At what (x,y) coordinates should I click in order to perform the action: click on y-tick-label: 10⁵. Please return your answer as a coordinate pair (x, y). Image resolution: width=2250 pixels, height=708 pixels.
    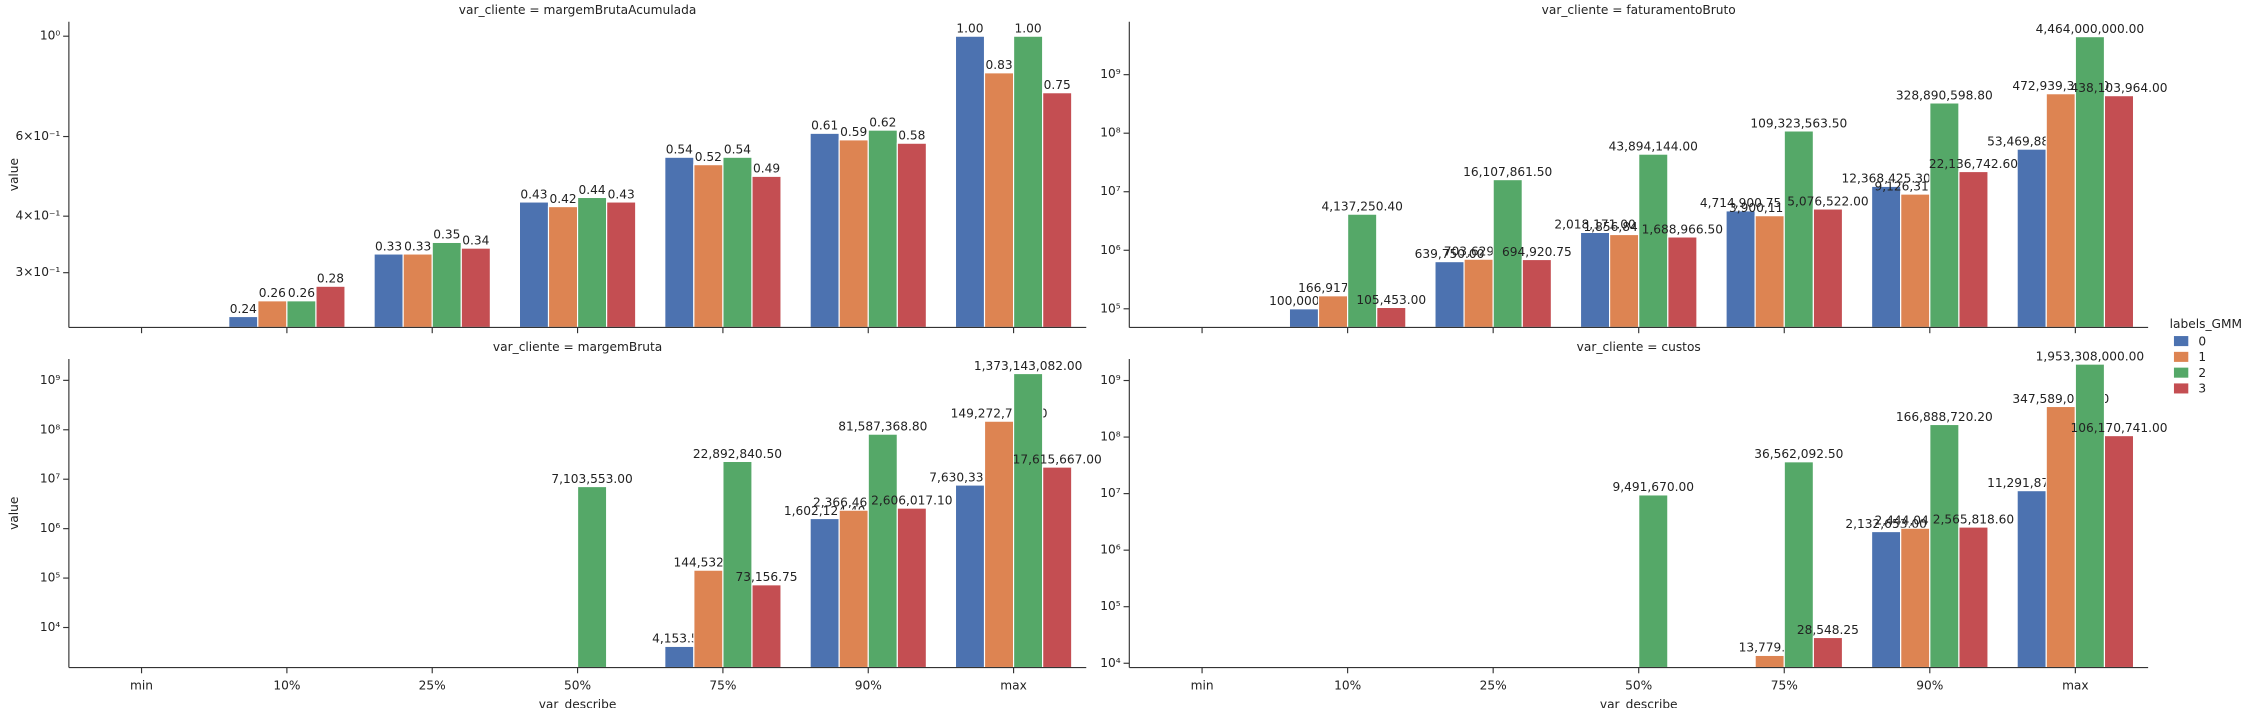
    Looking at the image, I should click on (1110, 606).